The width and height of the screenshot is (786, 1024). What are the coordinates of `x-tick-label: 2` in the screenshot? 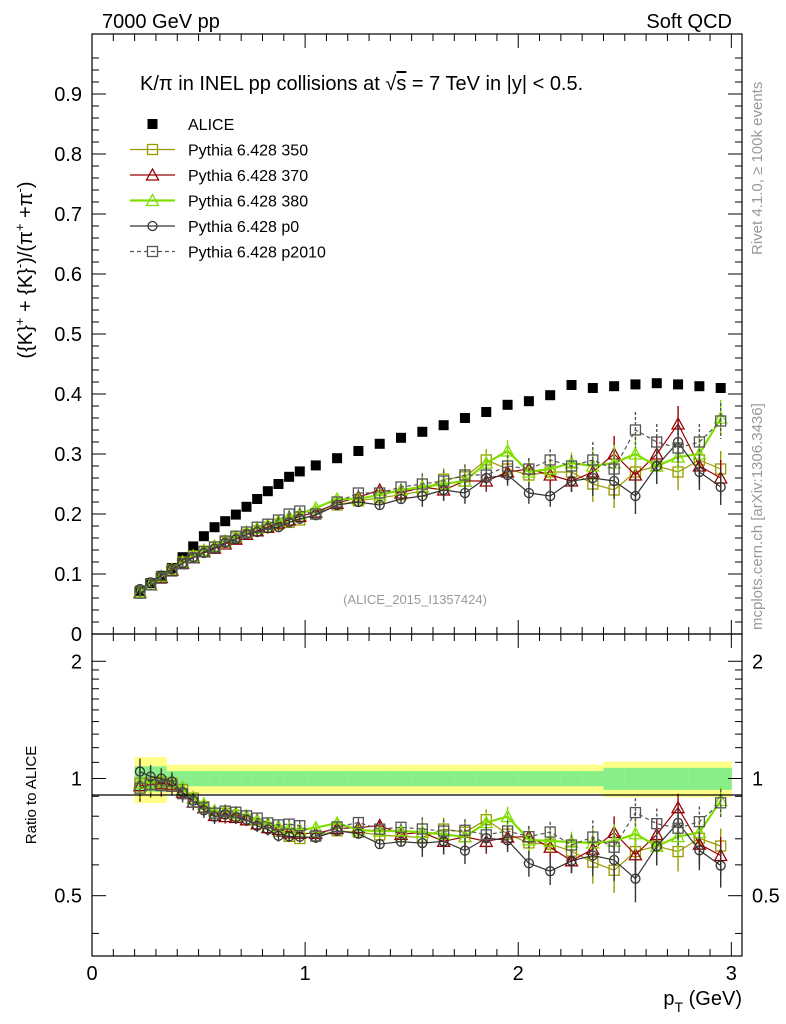 It's located at (518, 974).